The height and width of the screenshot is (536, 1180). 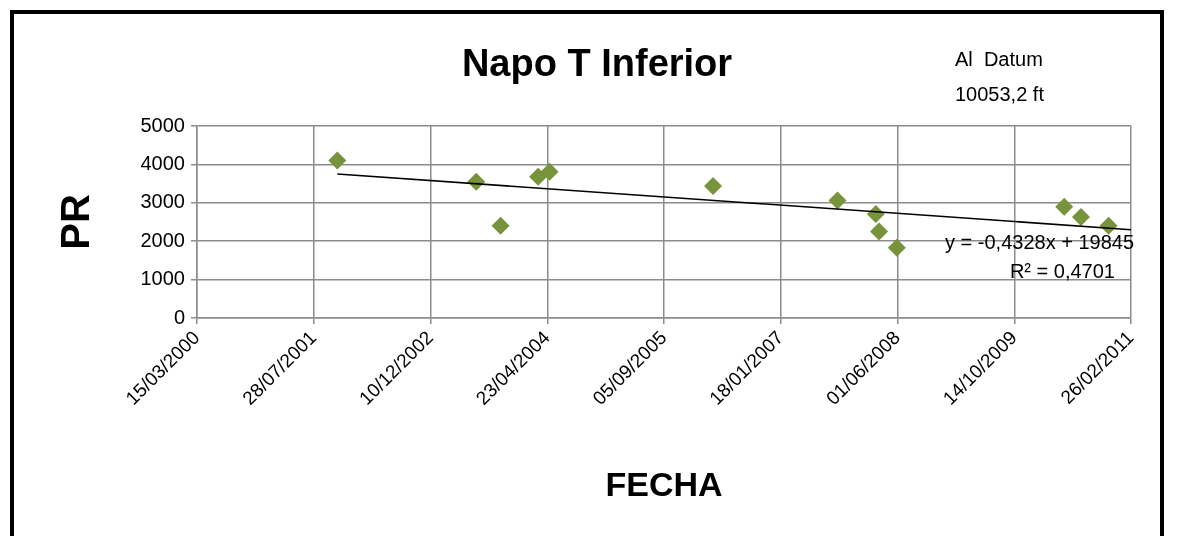 What do you see at coordinates (162, 162) in the screenshot?
I see `y-tick-label: 4000` at bounding box center [162, 162].